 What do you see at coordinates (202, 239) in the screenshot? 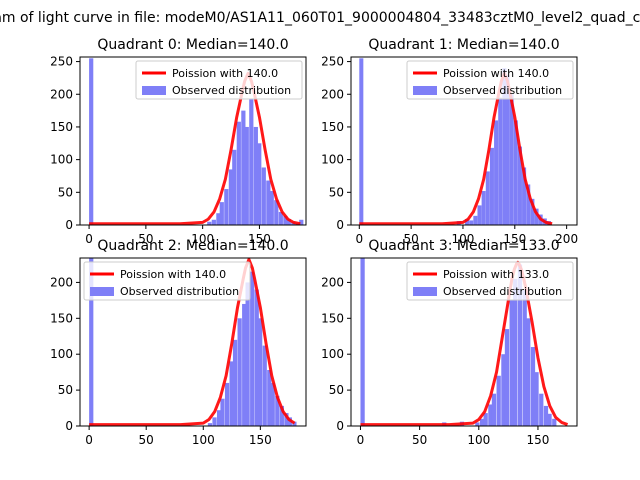
I see `x-tick-label: 100` at bounding box center [202, 239].